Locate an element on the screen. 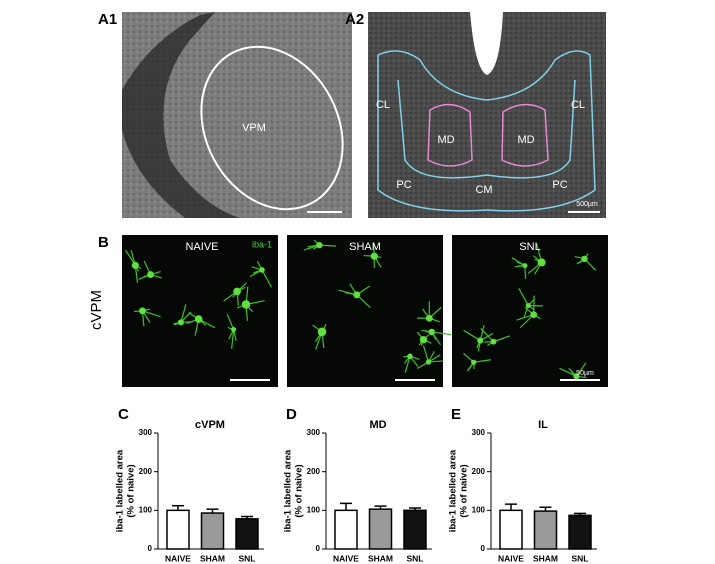 The width and height of the screenshot is (715, 564). chart-title: MD is located at coordinates (377, 425).